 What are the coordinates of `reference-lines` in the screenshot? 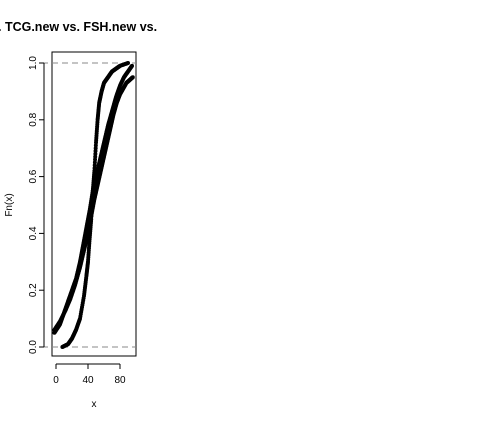 It's located at (89, 205).